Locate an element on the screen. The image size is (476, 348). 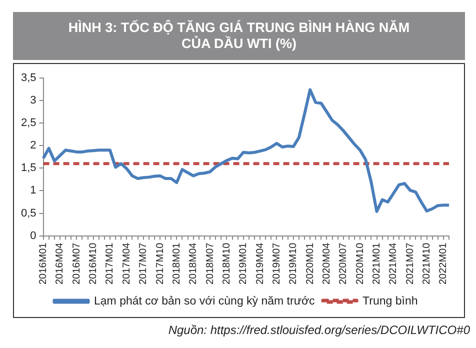
x-tick-label: 2017M04 is located at coordinates (126, 263).